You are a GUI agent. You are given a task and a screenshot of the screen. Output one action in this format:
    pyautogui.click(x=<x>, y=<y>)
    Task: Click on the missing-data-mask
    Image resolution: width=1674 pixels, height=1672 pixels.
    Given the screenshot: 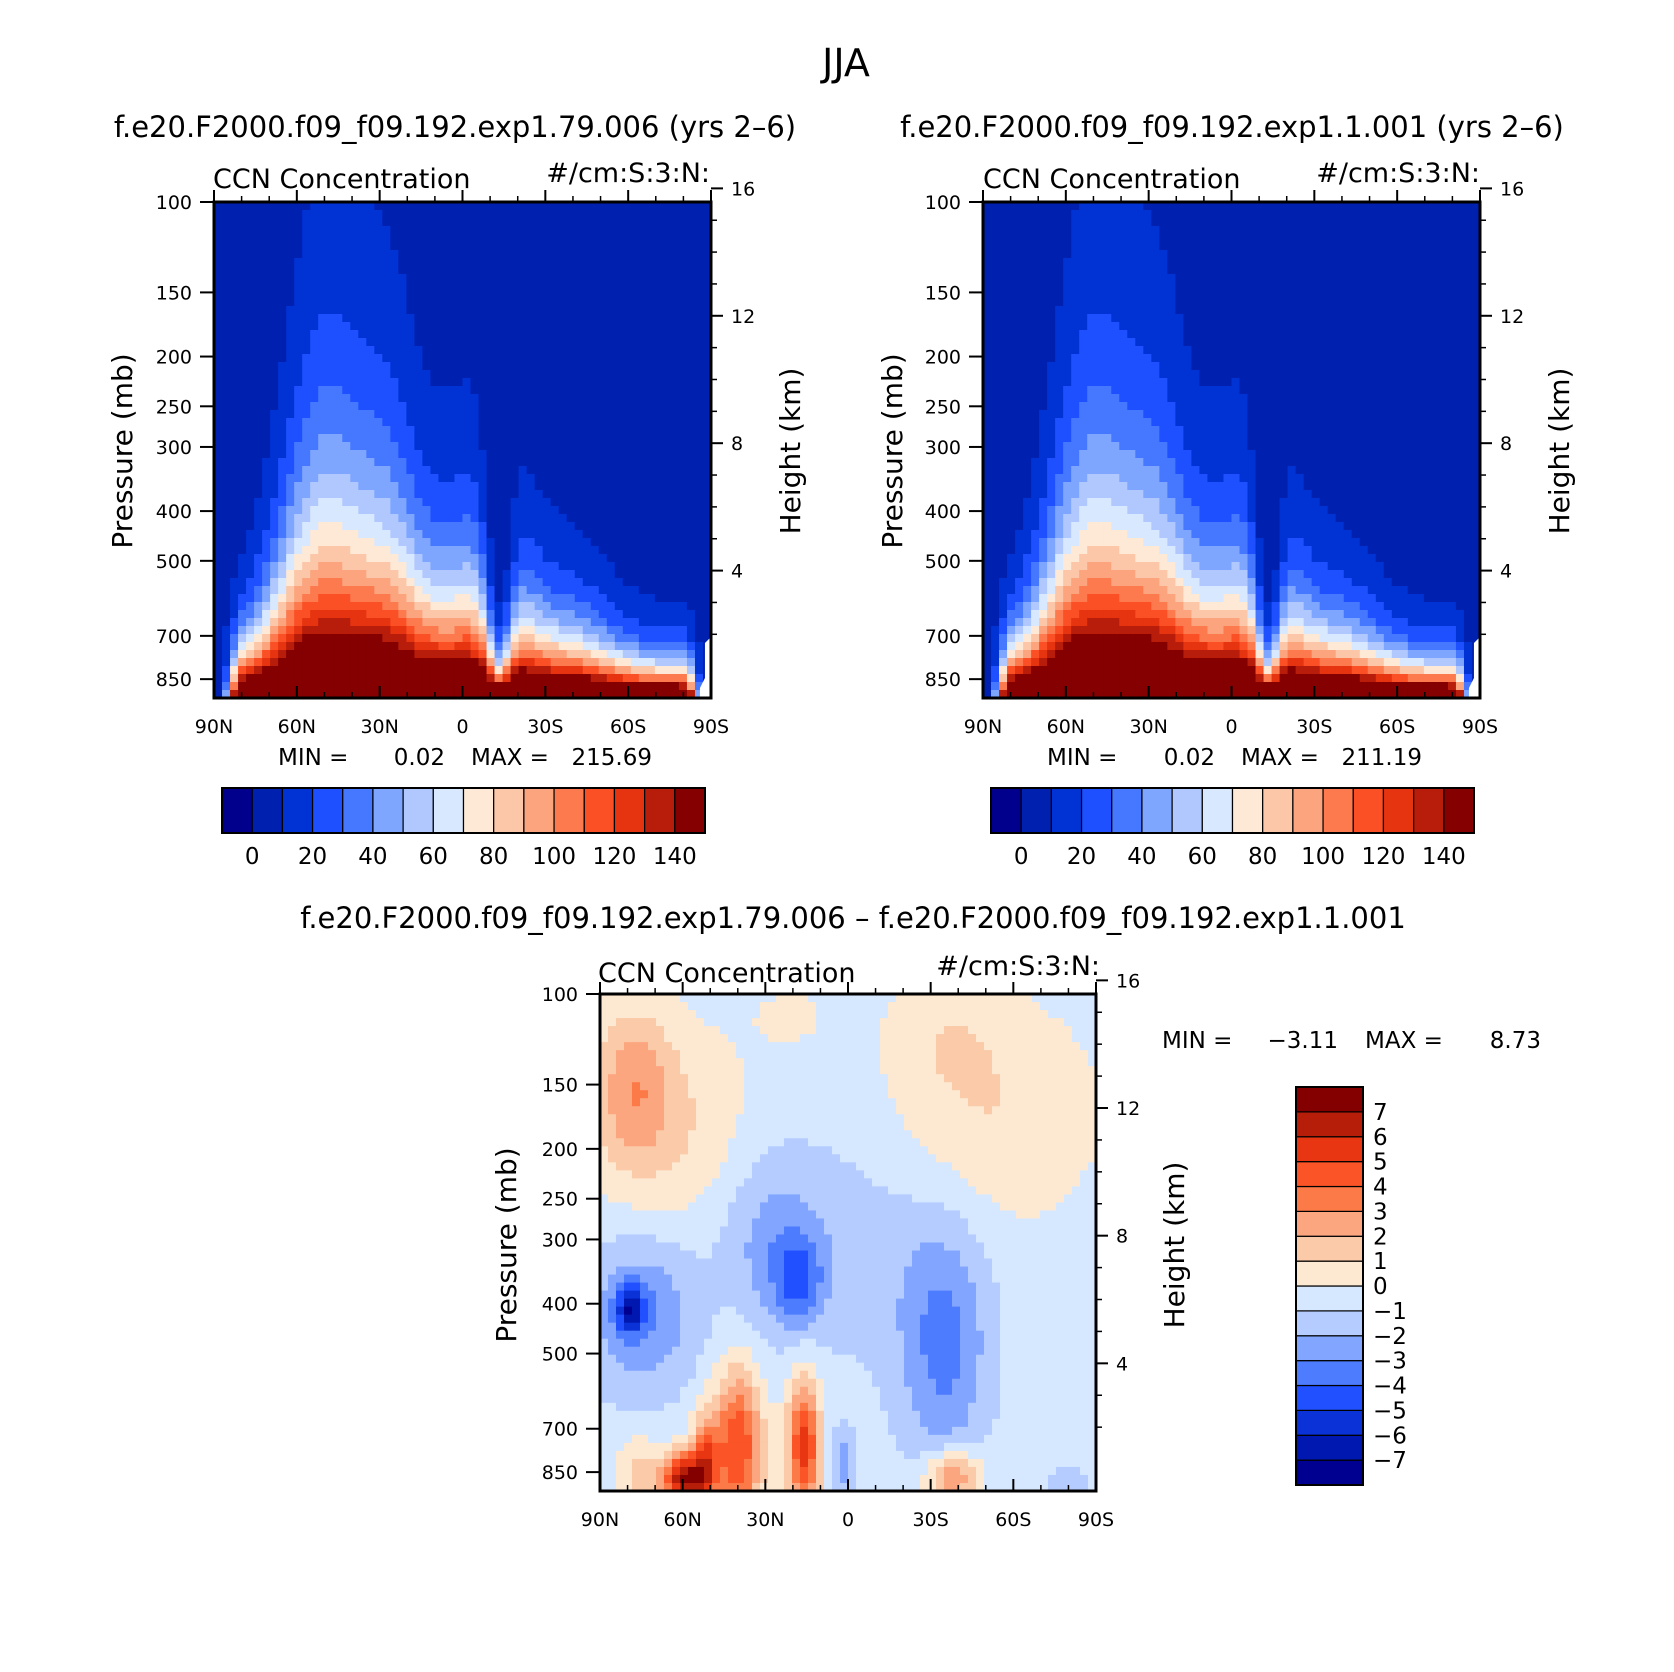 What is the action you would take?
    pyautogui.click(x=705, y=659)
    